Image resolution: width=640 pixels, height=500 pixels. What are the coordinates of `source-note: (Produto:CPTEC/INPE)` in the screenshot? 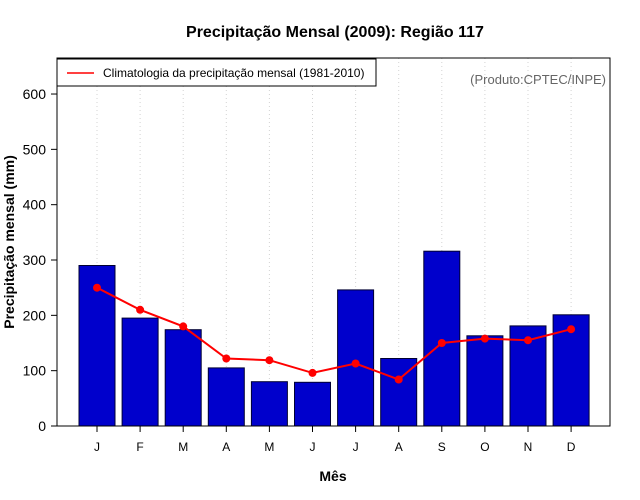 It's located at (538, 79).